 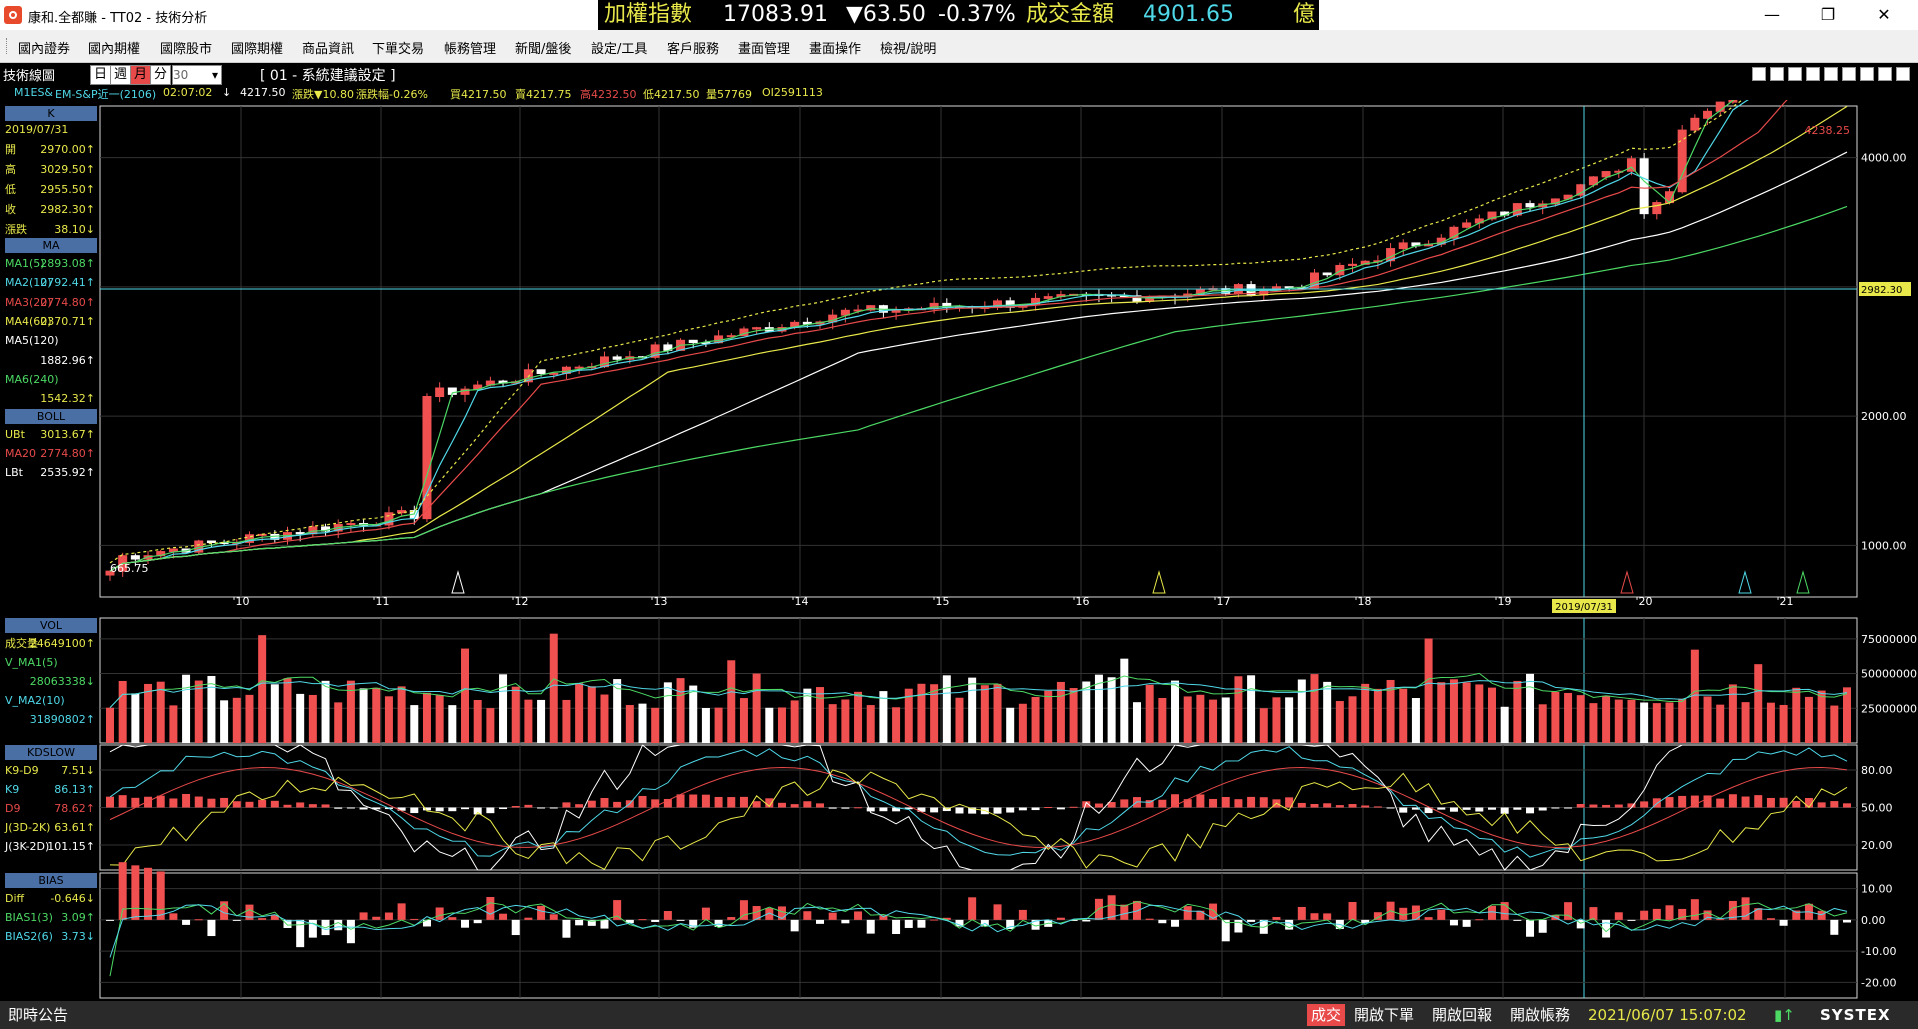 I want to click on indicator-row: J(3D-2K) 63.61↑, so click(x=51, y=828).